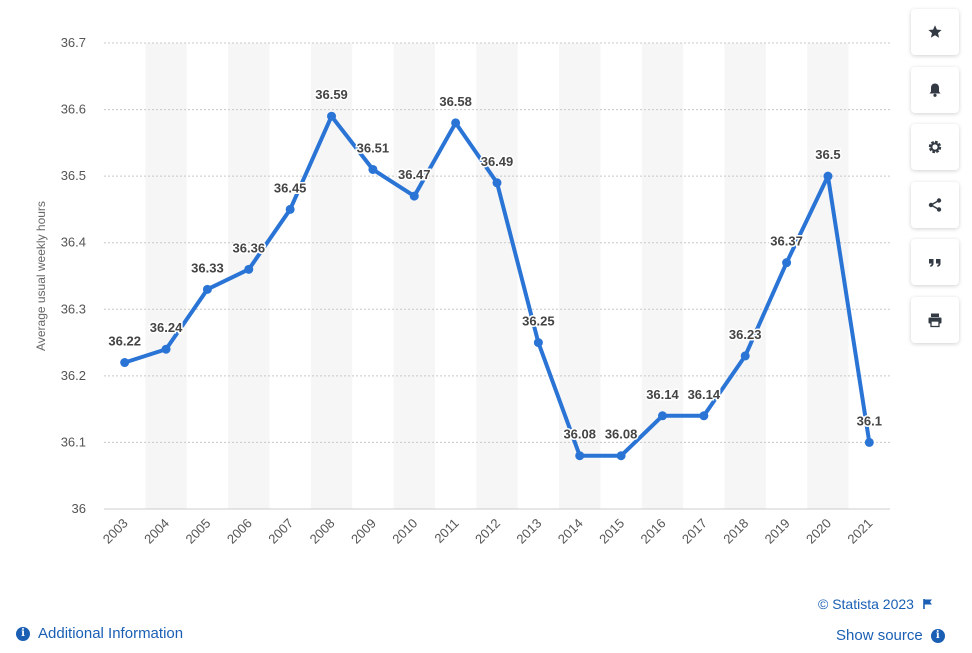 The image size is (972, 653). I want to click on gear-button, so click(935, 147).